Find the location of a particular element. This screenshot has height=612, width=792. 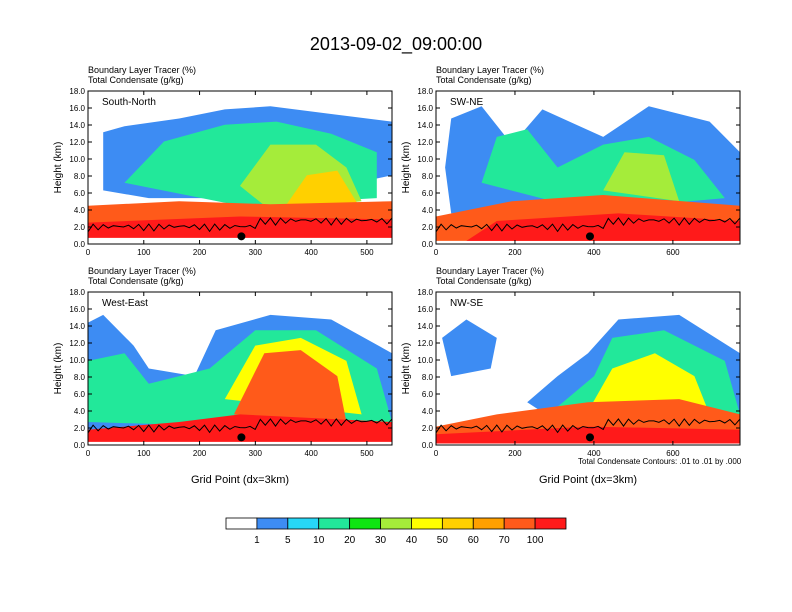

colorbar-label: 100 is located at coordinates (535, 540).